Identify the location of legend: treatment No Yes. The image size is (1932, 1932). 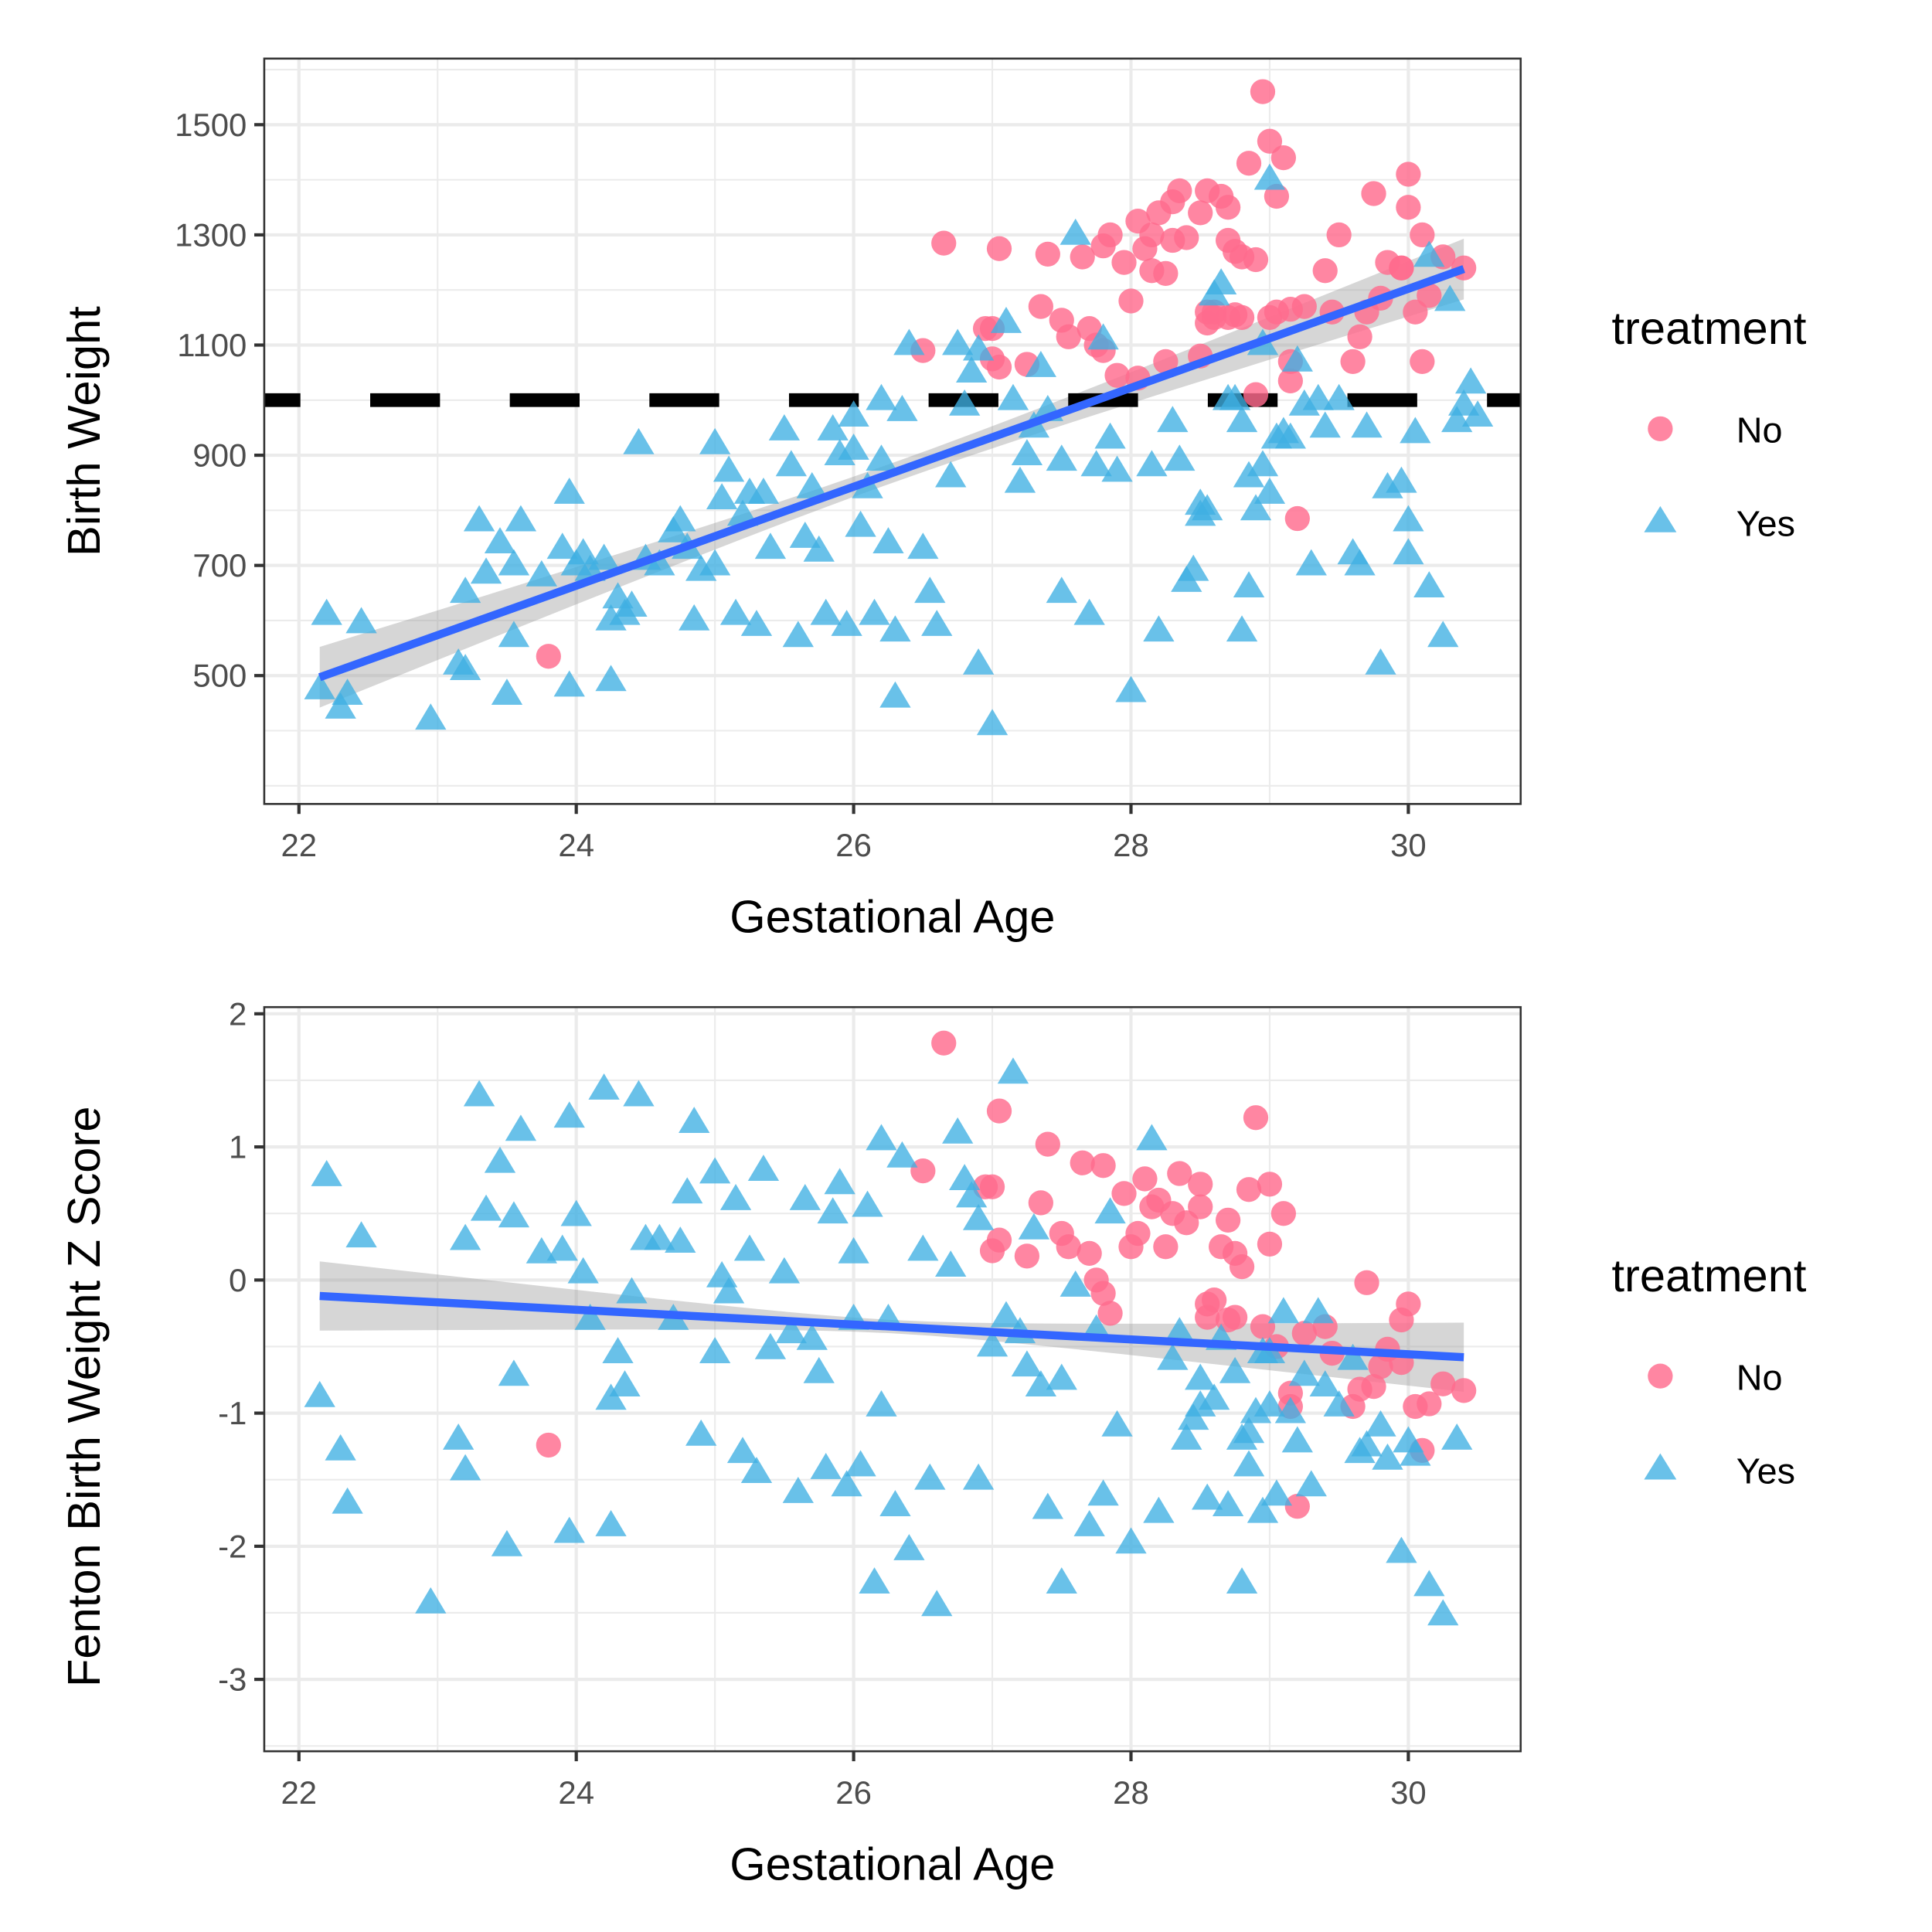
(1709, 1370).